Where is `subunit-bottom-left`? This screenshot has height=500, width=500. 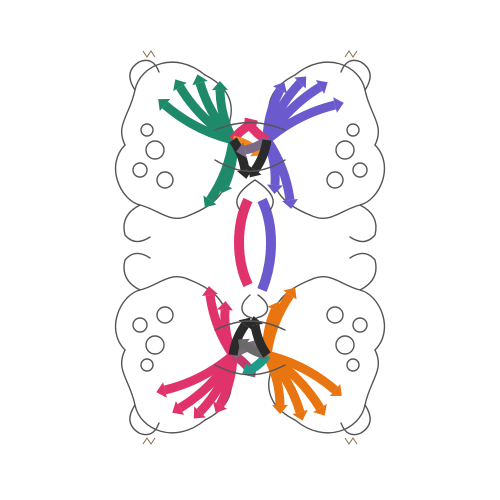
subunit-bottom-left is located at coordinates (189, 348).